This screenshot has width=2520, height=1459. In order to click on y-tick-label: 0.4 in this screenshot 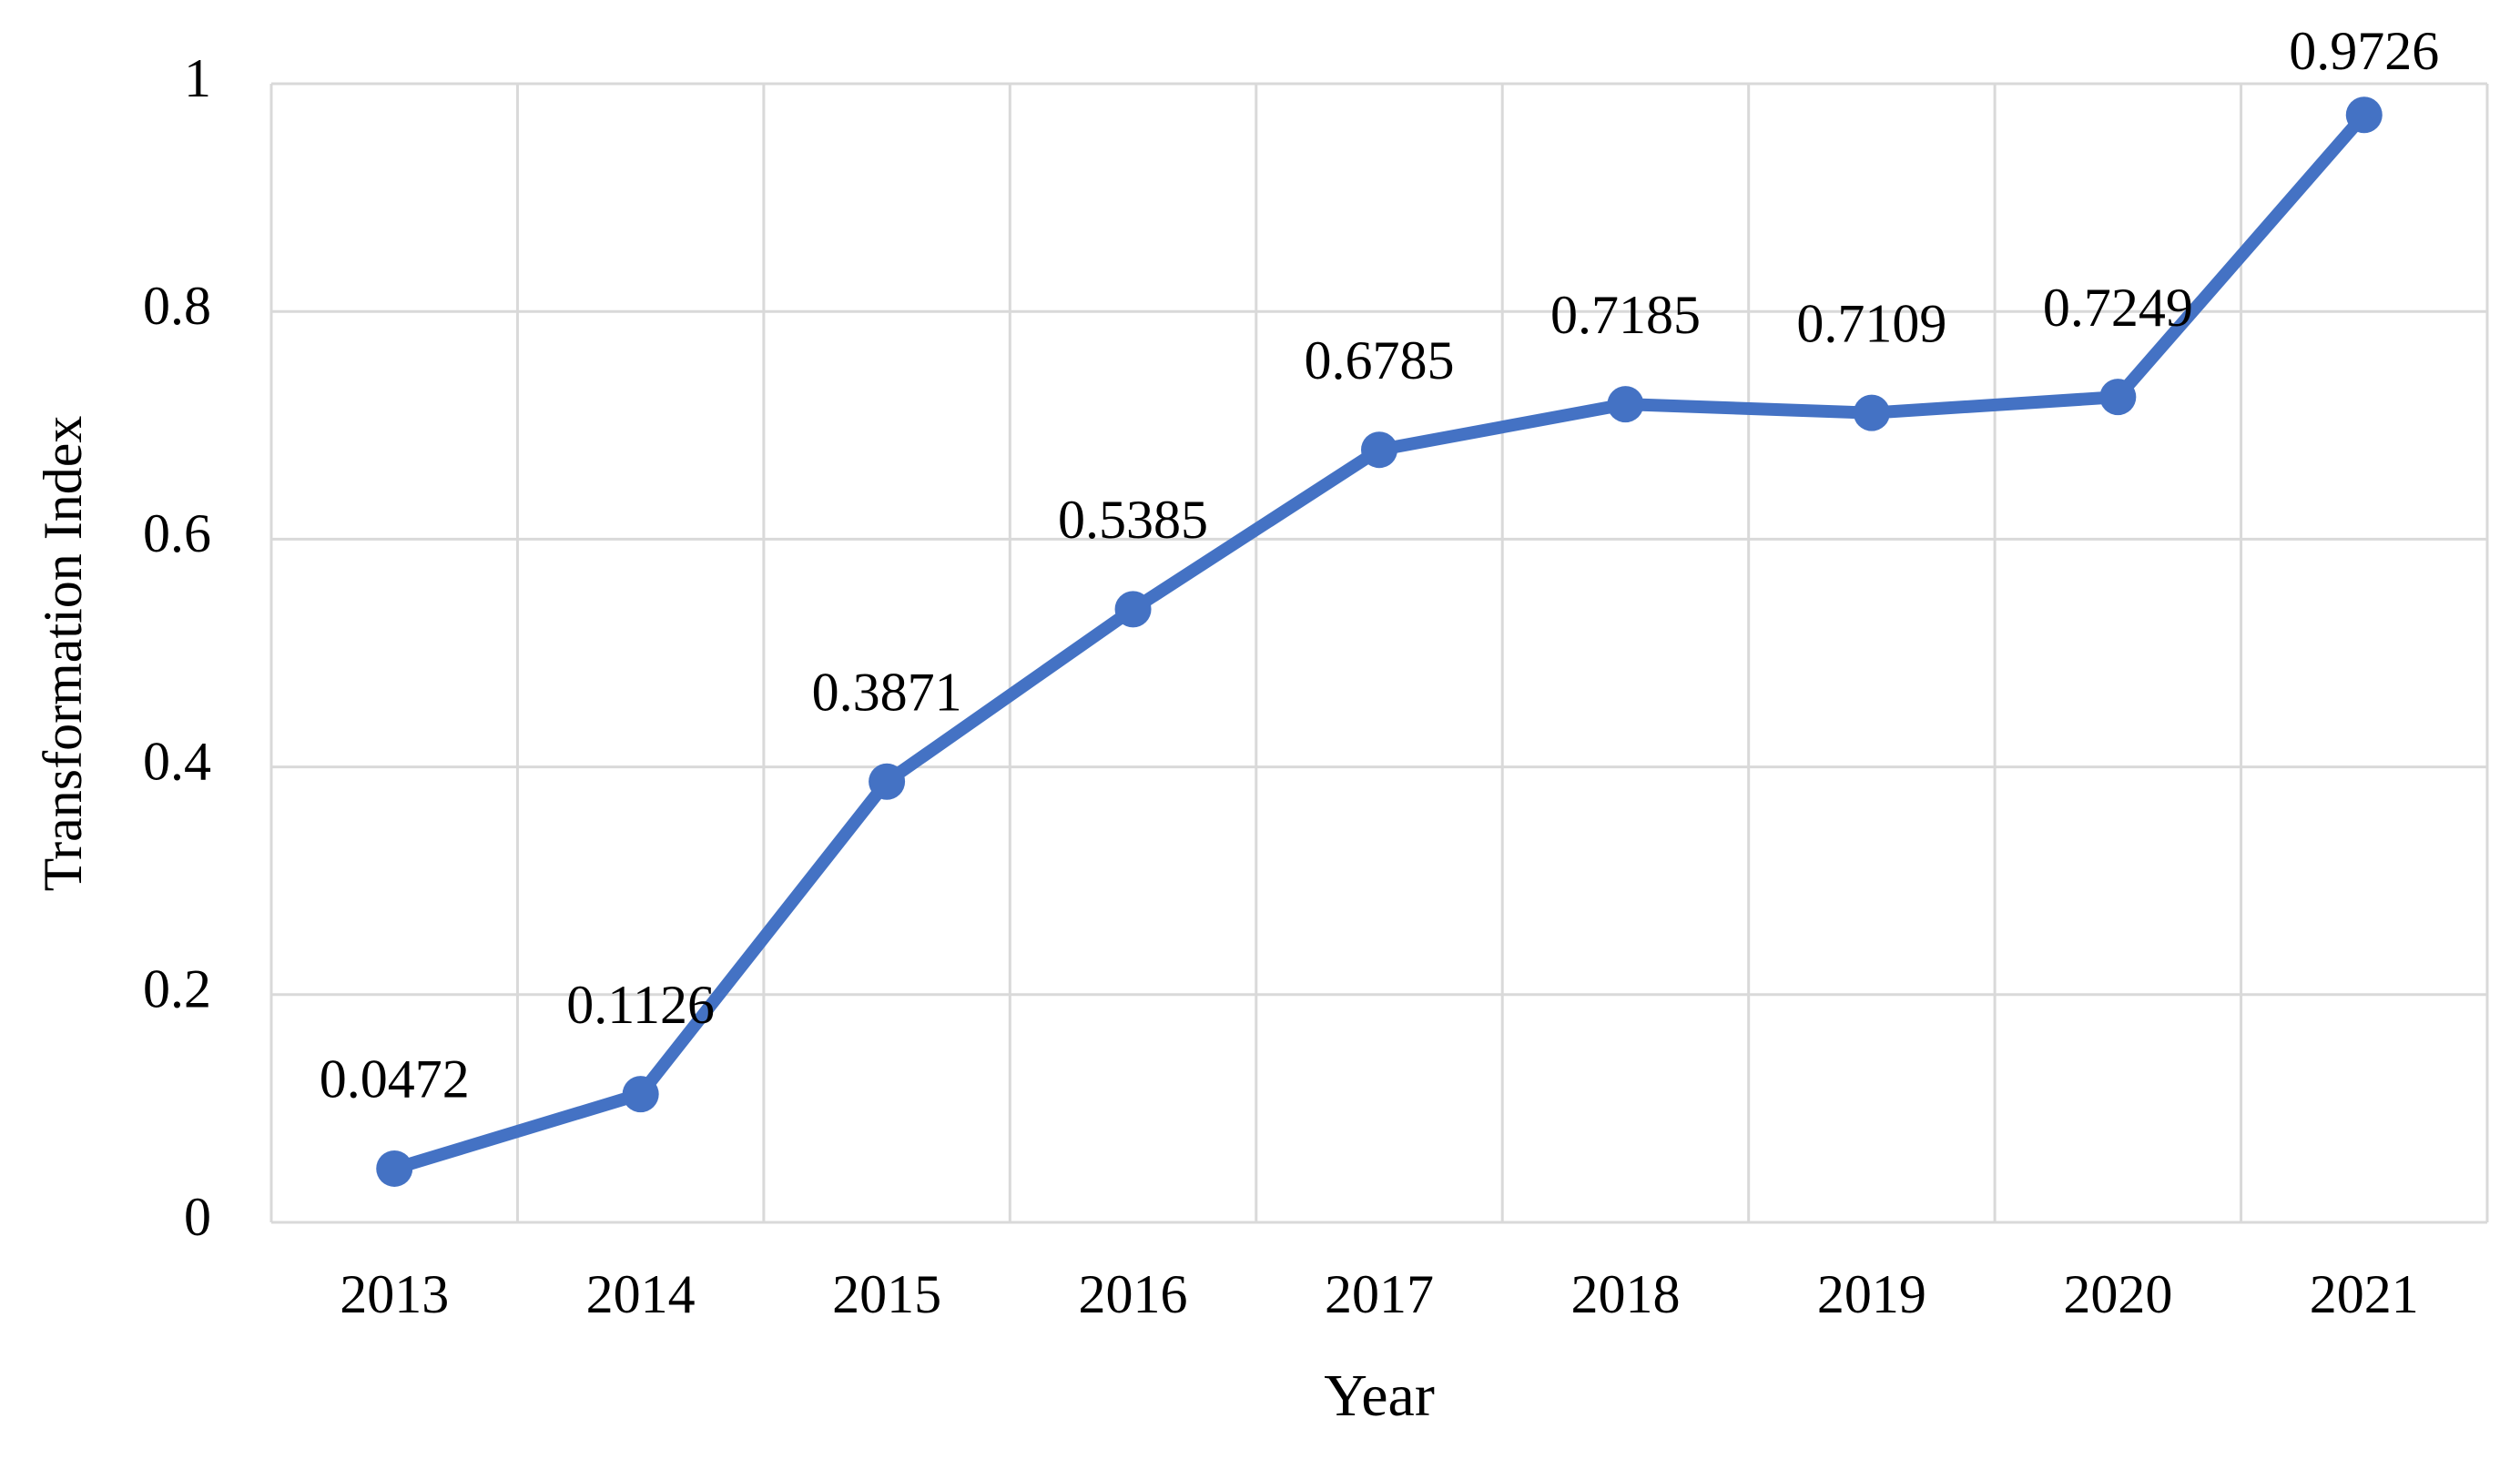, I will do `click(177, 761)`.